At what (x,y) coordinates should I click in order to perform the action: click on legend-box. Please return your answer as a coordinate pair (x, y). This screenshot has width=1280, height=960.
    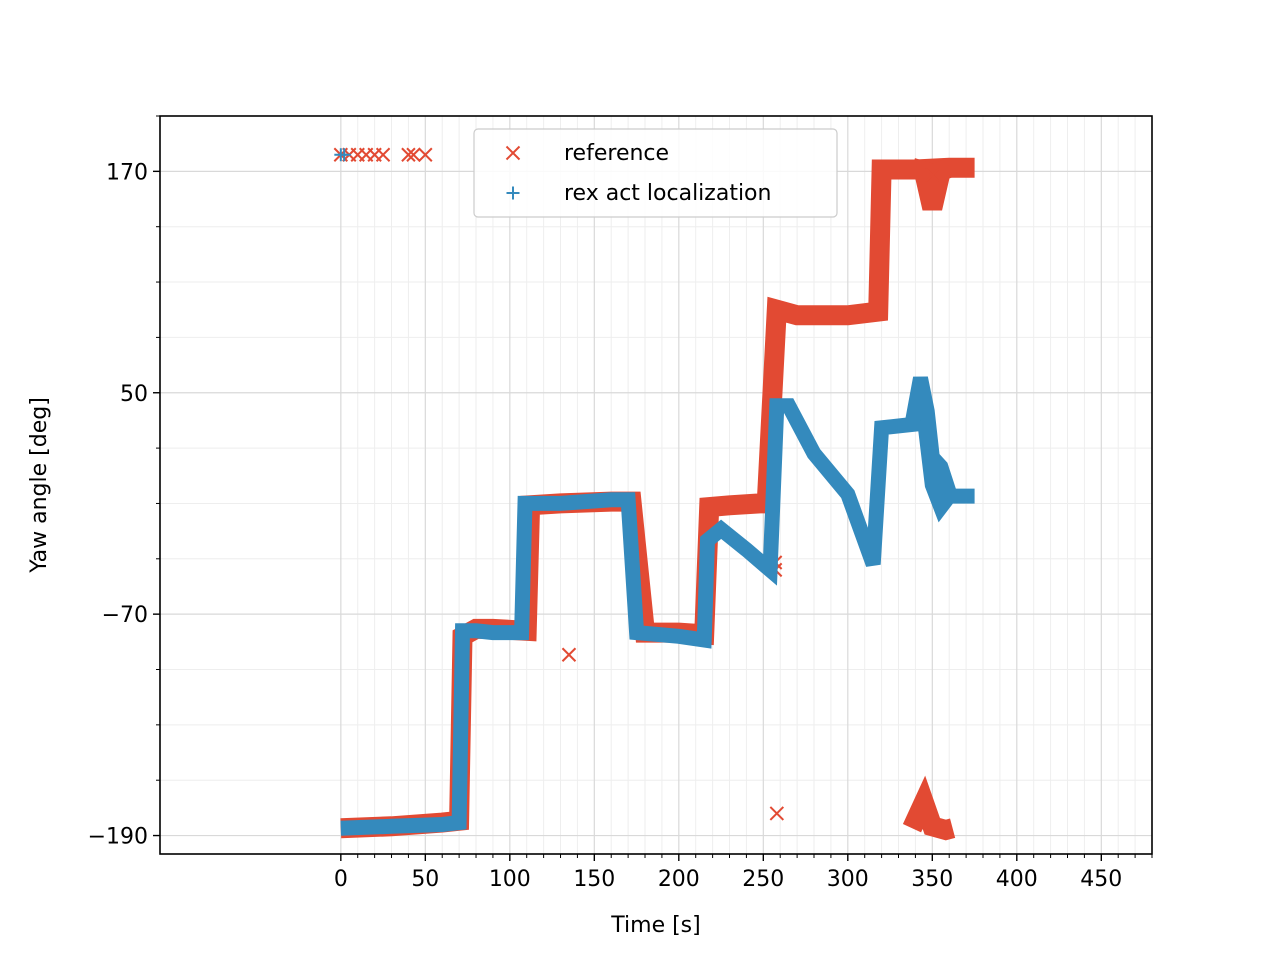
    Looking at the image, I should click on (655, 173).